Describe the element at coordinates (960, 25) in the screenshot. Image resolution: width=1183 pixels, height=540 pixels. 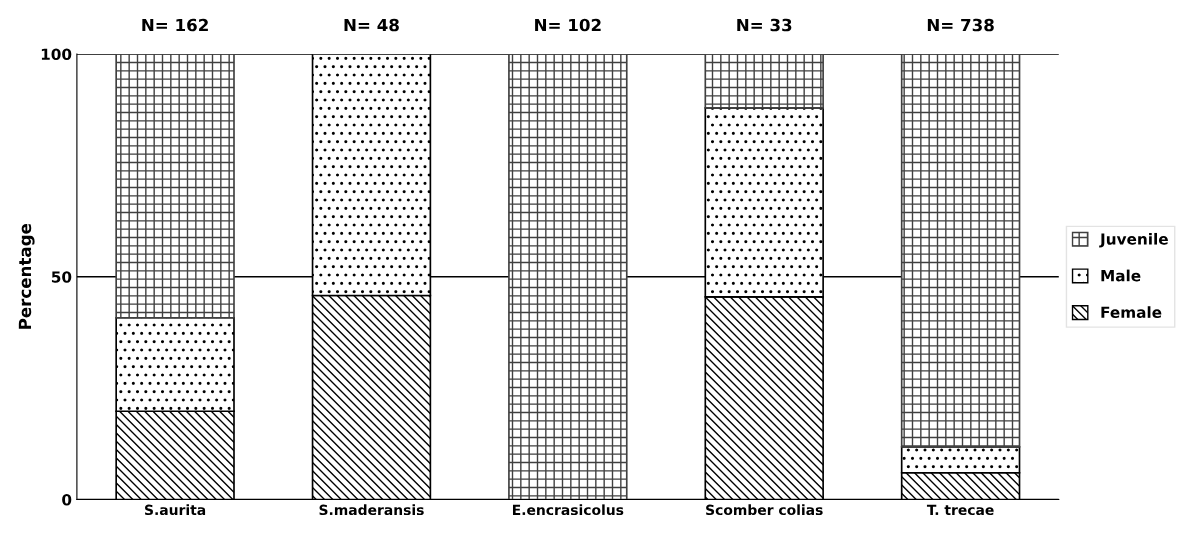
I see `annotation: N= 738` at that location.